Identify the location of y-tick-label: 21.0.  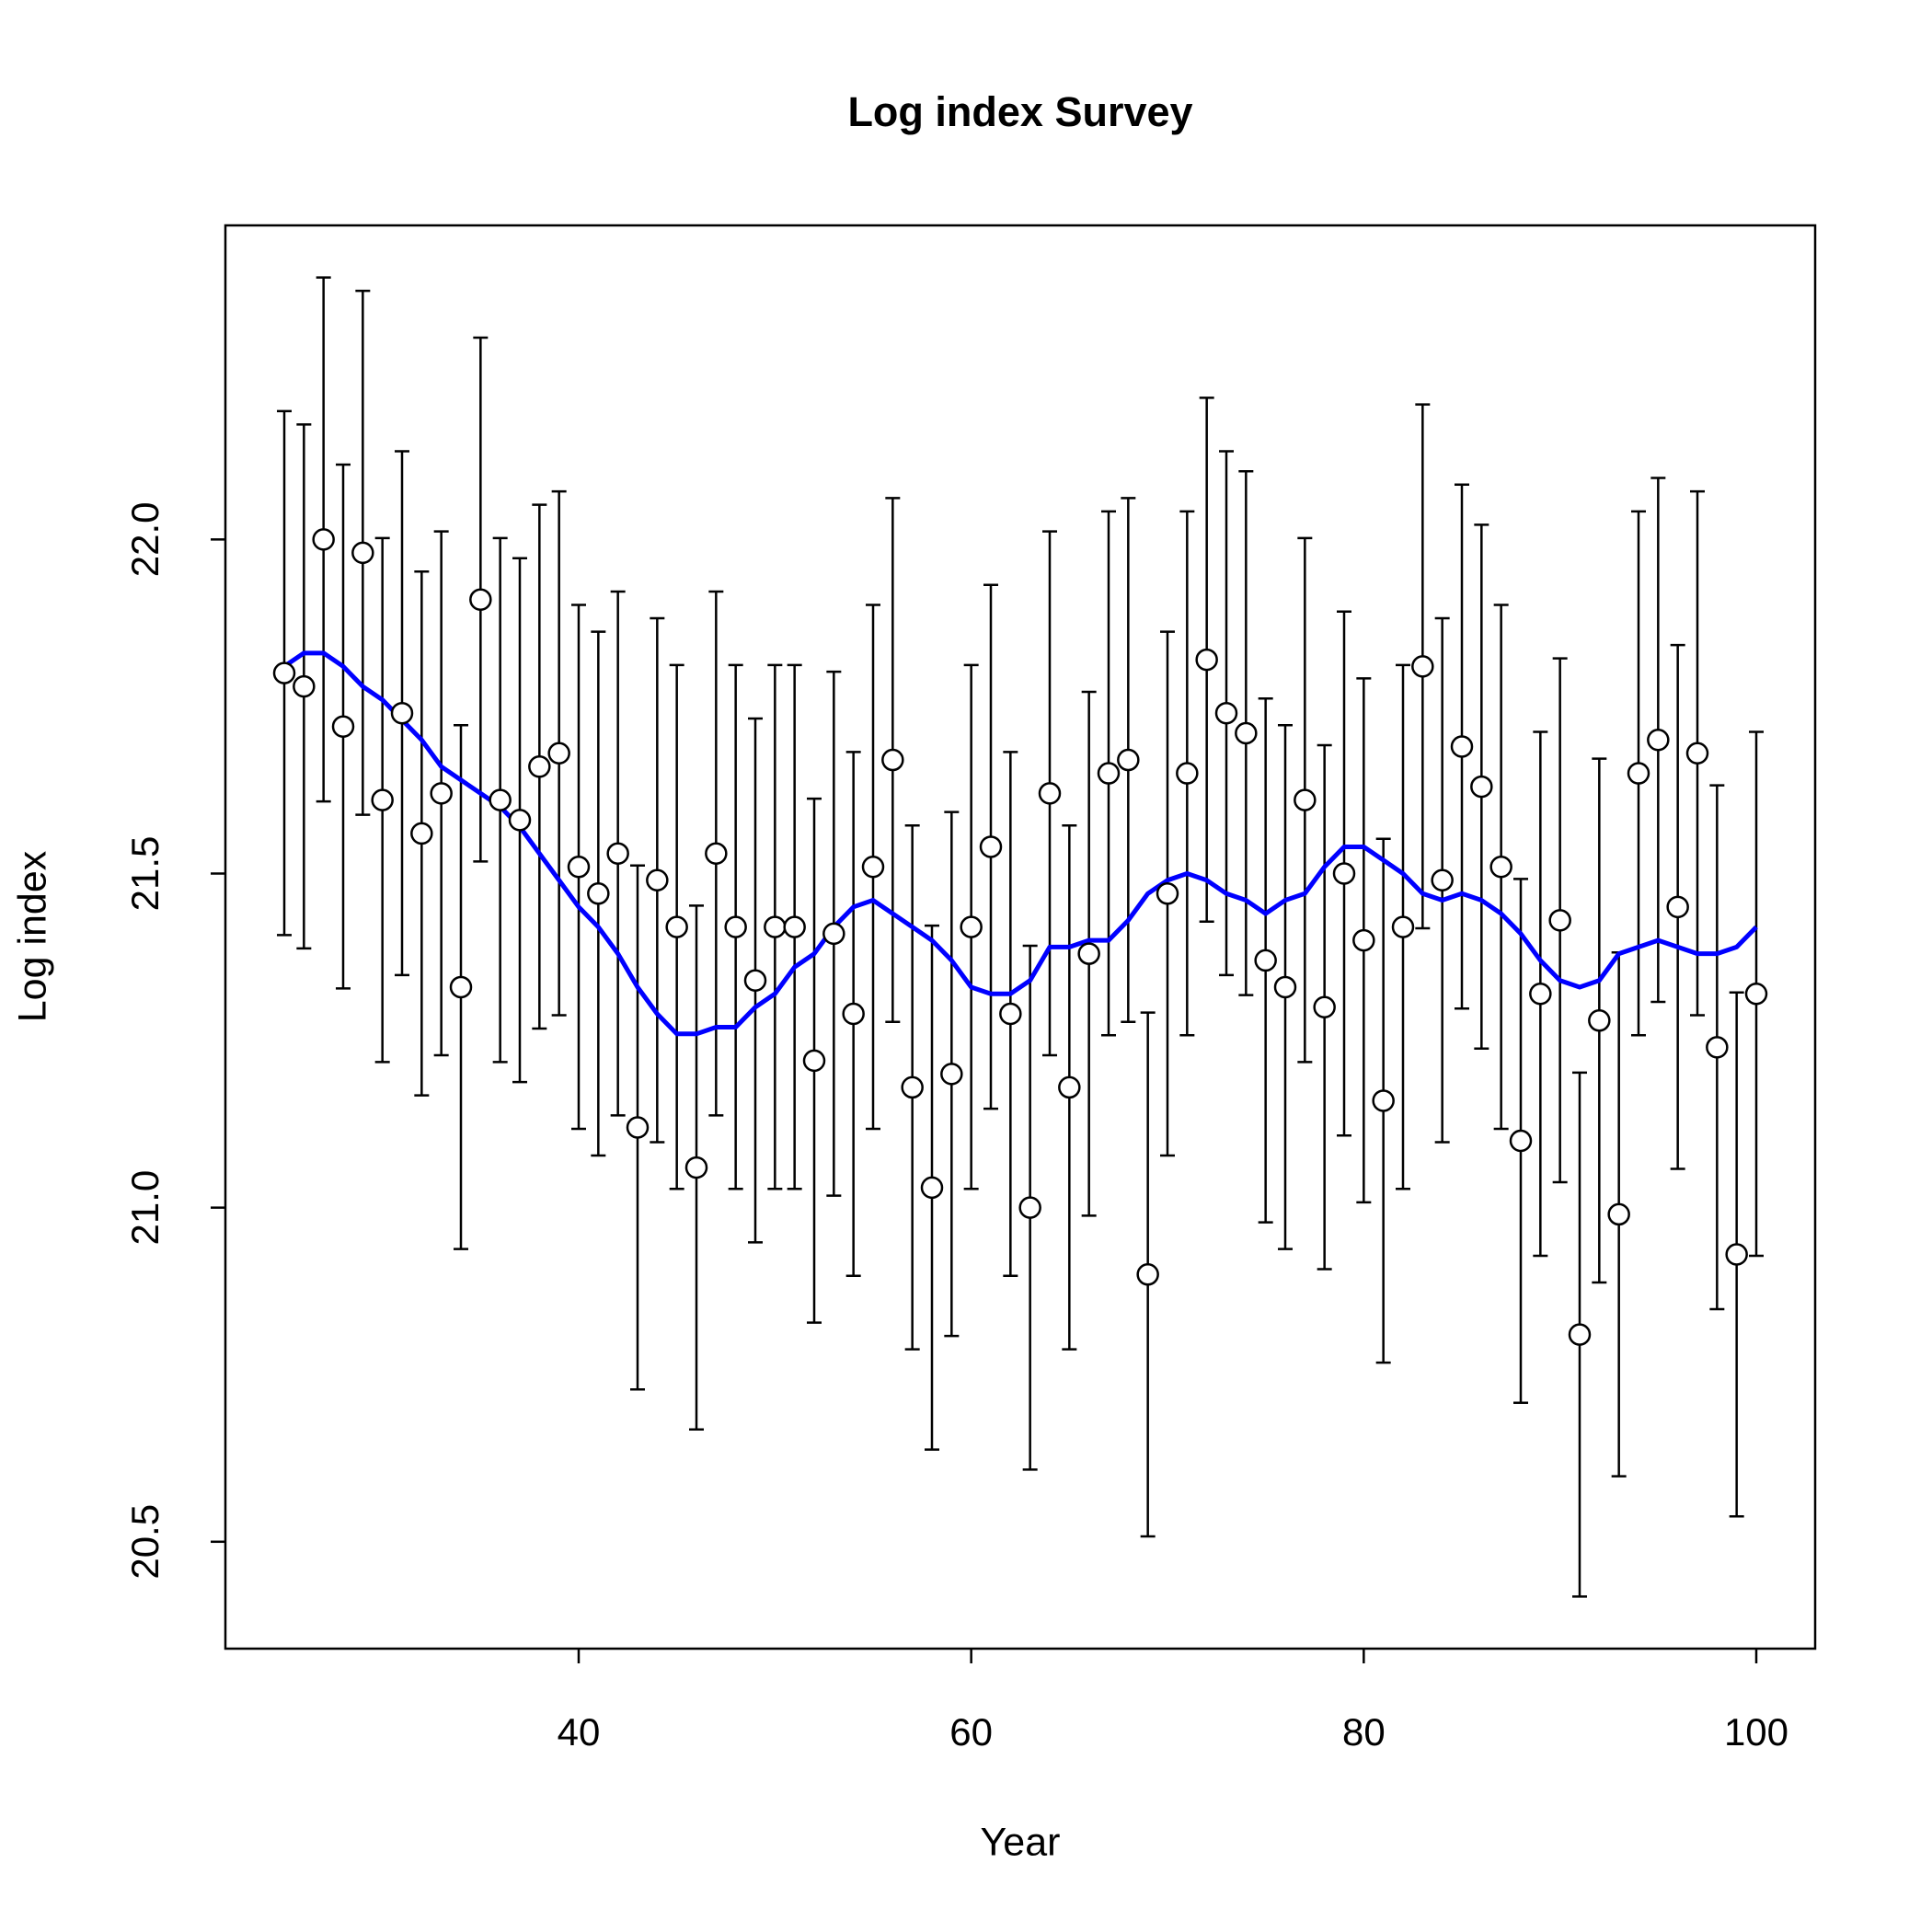
(145, 1208).